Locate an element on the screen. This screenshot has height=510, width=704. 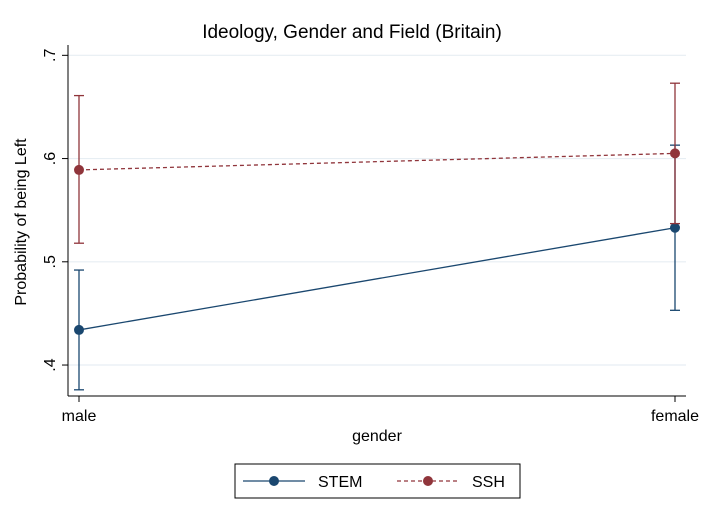
point-stem-female is located at coordinates (675, 227).